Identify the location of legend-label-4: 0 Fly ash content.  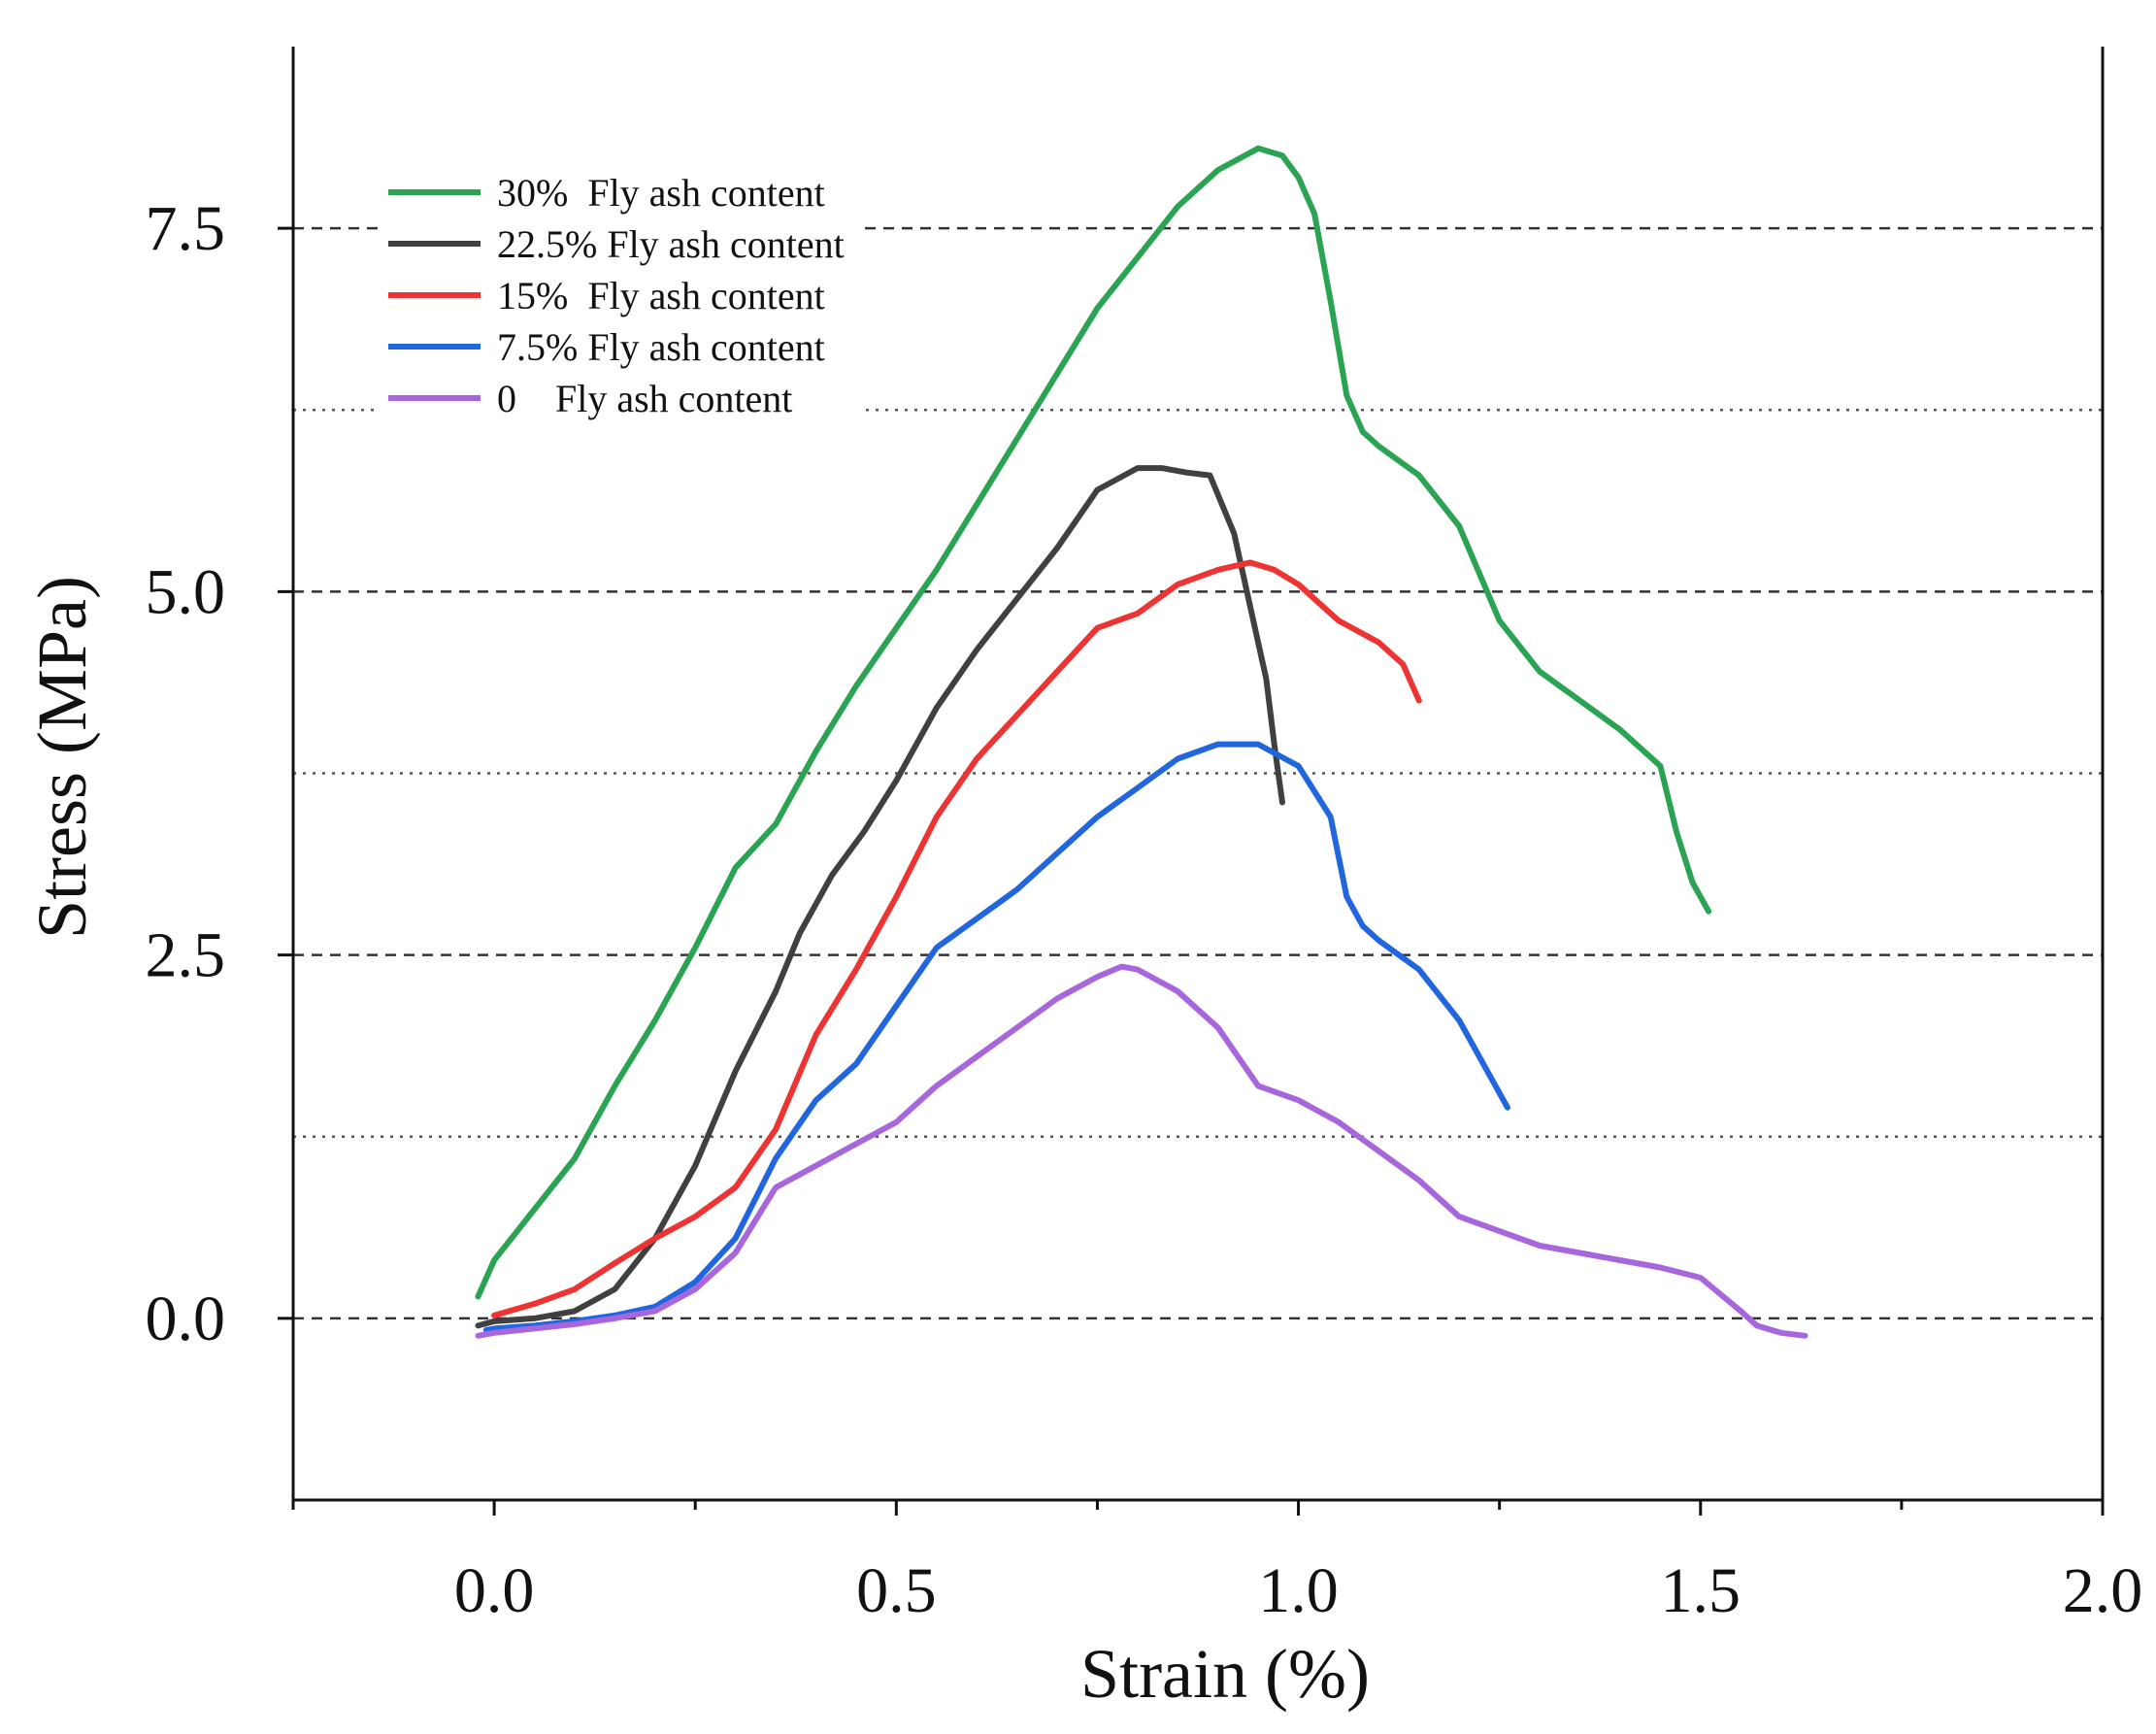
(645, 398).